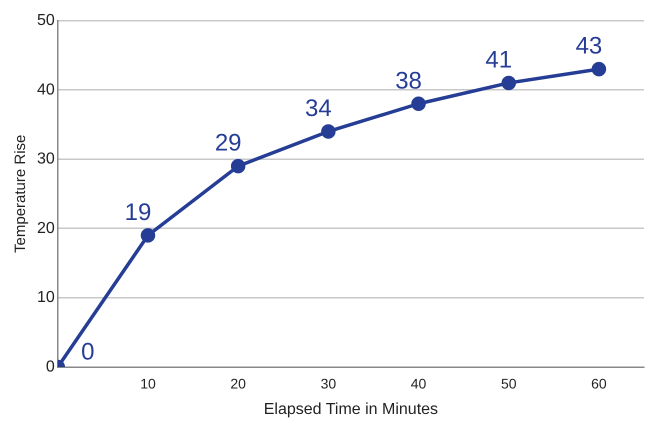 This screenshot has height=428, width=658. Describe the element at coordinates (238, 383) in the screenshot. I see `x-tick-label: 20` at that location.